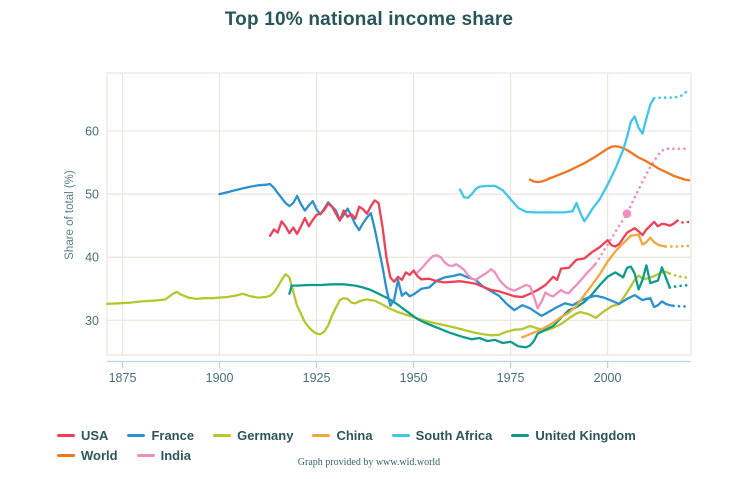 The image size is (738, 479). I want to click on chart-title: Top 10% national income share, so click(369, 19).